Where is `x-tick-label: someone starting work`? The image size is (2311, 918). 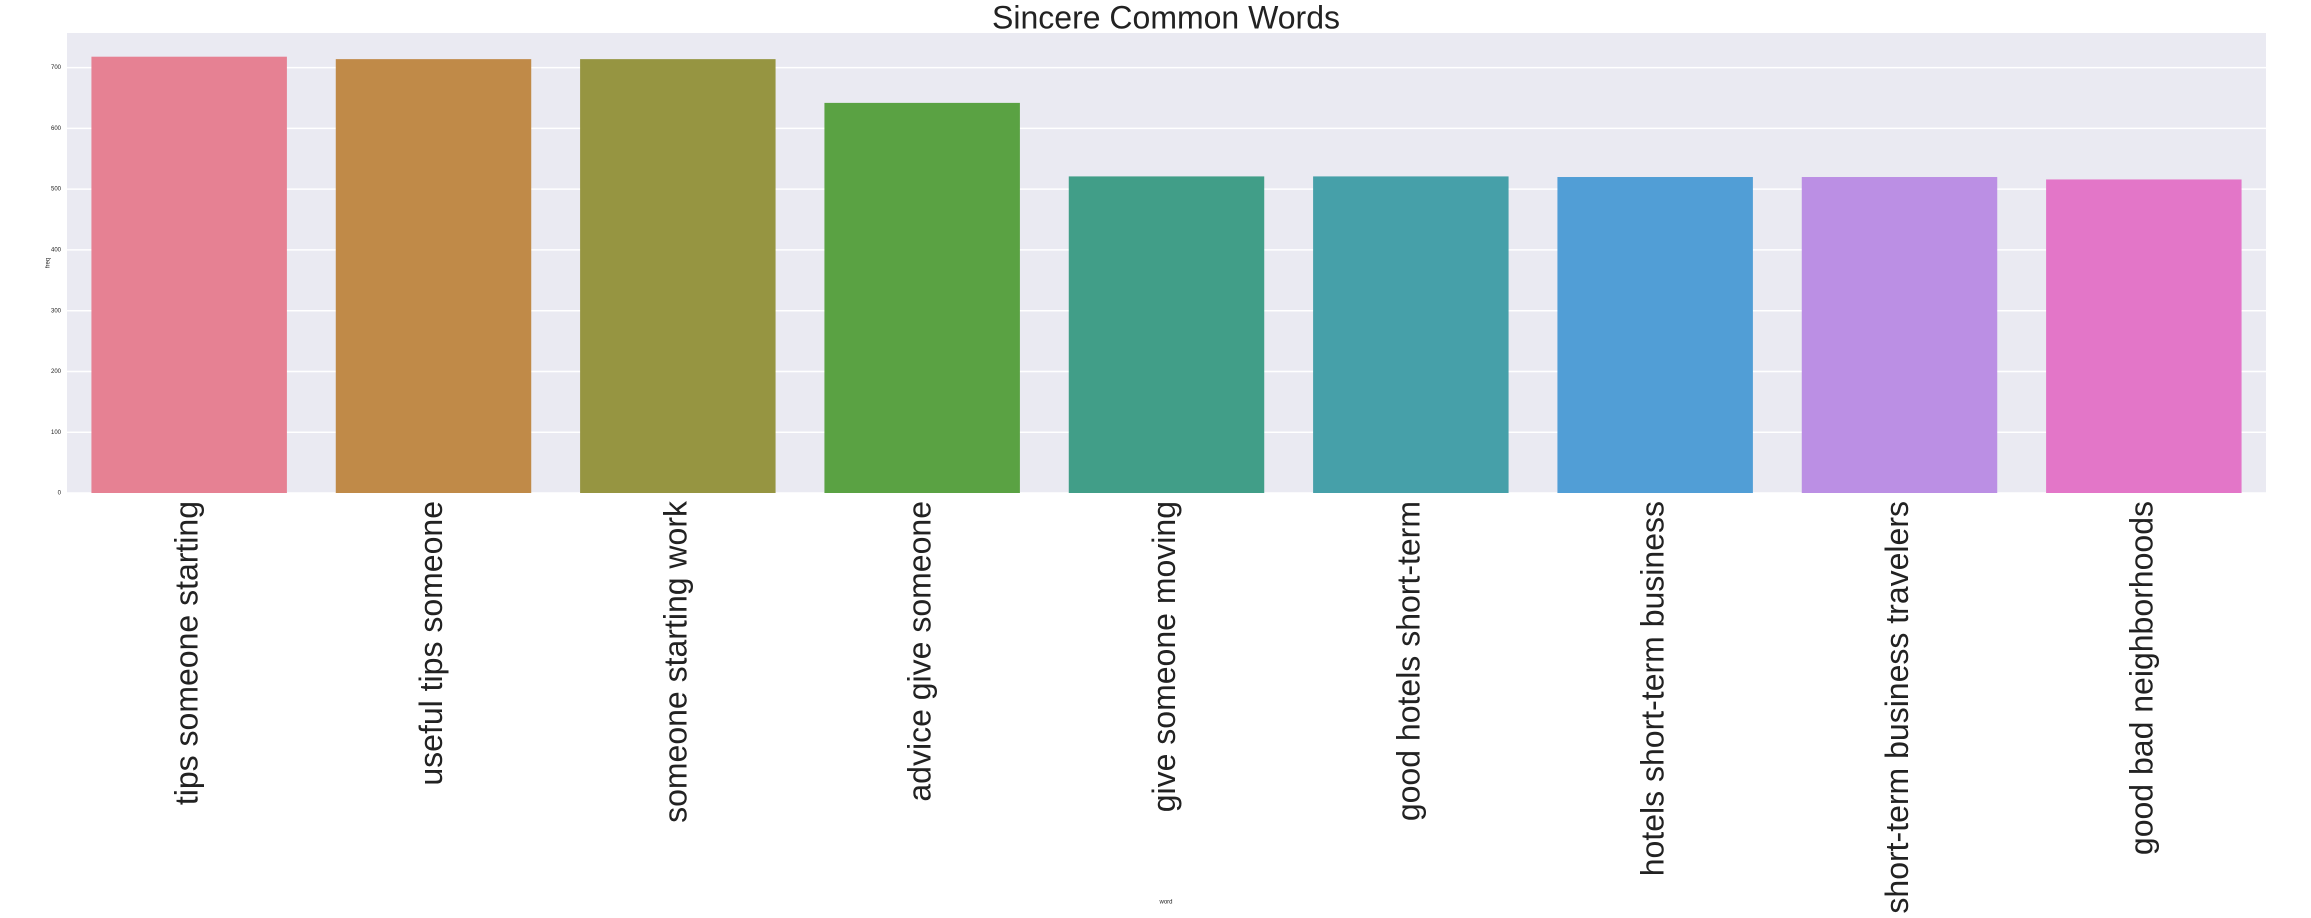
x-tick-label: someone starting work is located at coordinates (675, 661).